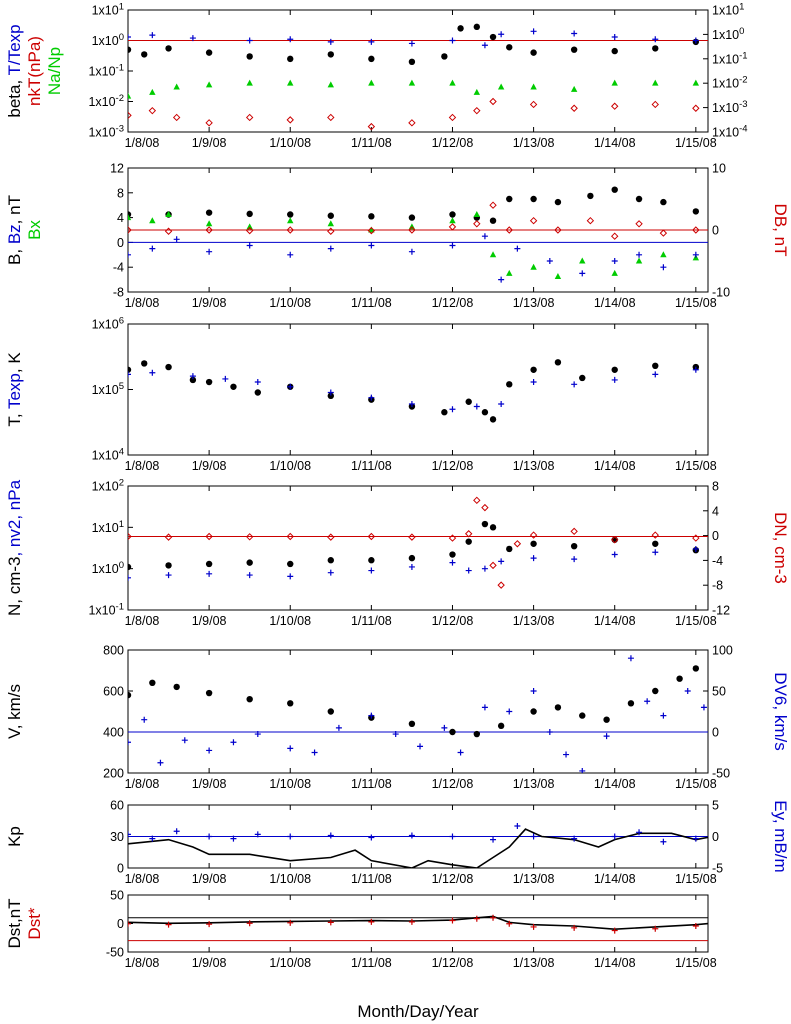 This screenshot has width=791, height=1024. Describe the element at coordinates (717, 869) in the screenshot. I see `right-y-tick-label: -5` at that location.